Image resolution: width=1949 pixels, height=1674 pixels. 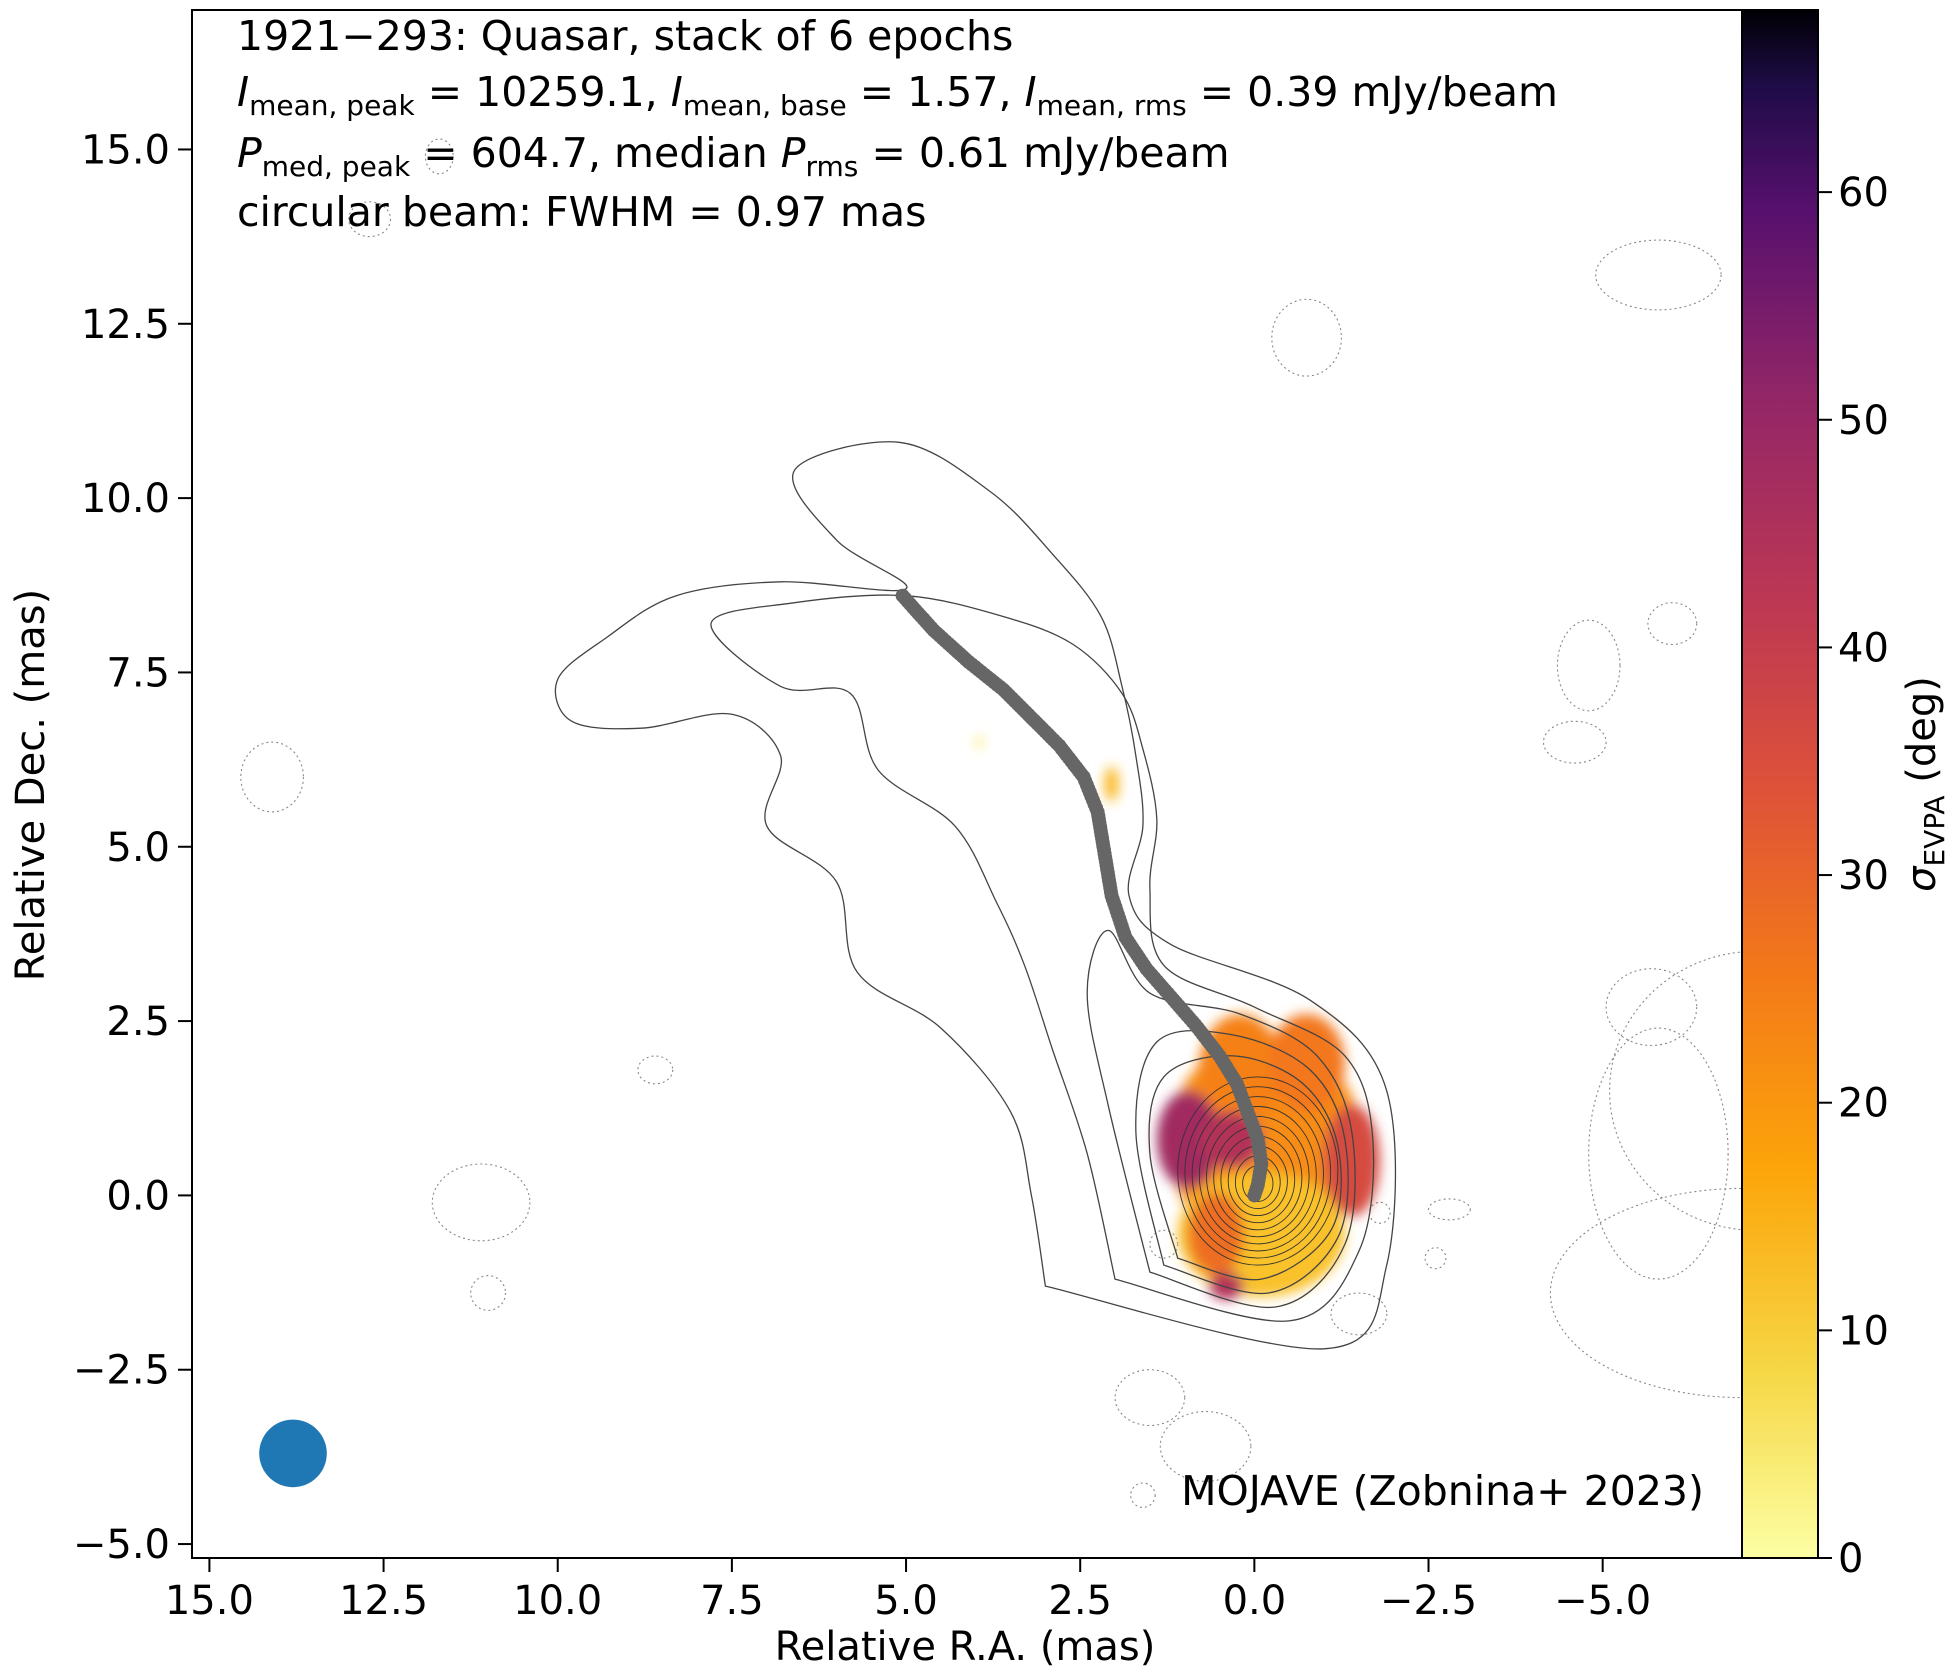 What do you see at coordinates (1255, 1601) in the screenshot?
I see `x-tick-label: 0.0` at bounding box center [1255, 1601].